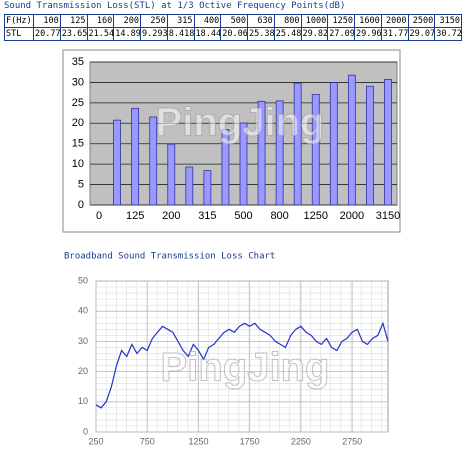 The height and width of the screenshot is (467, 466). What do you see at coordinates (19, 34) in the screenshot?
I see `table-cell: STL` at bounding box center [19, 34].